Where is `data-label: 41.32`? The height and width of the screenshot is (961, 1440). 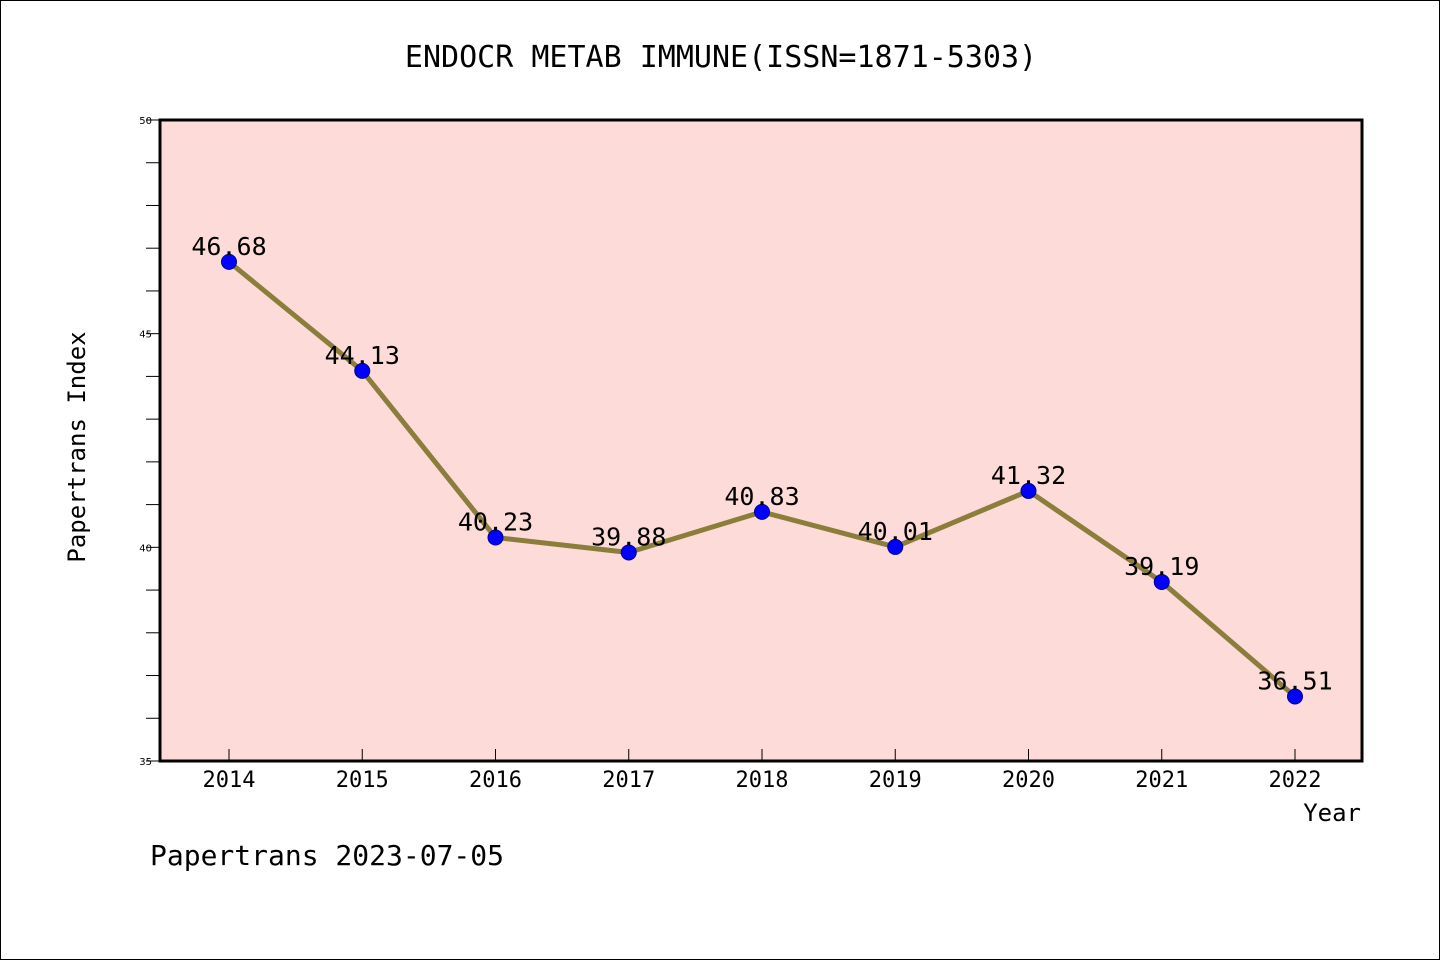 data-label: 41.32 is located at coordinates (1028, 475).